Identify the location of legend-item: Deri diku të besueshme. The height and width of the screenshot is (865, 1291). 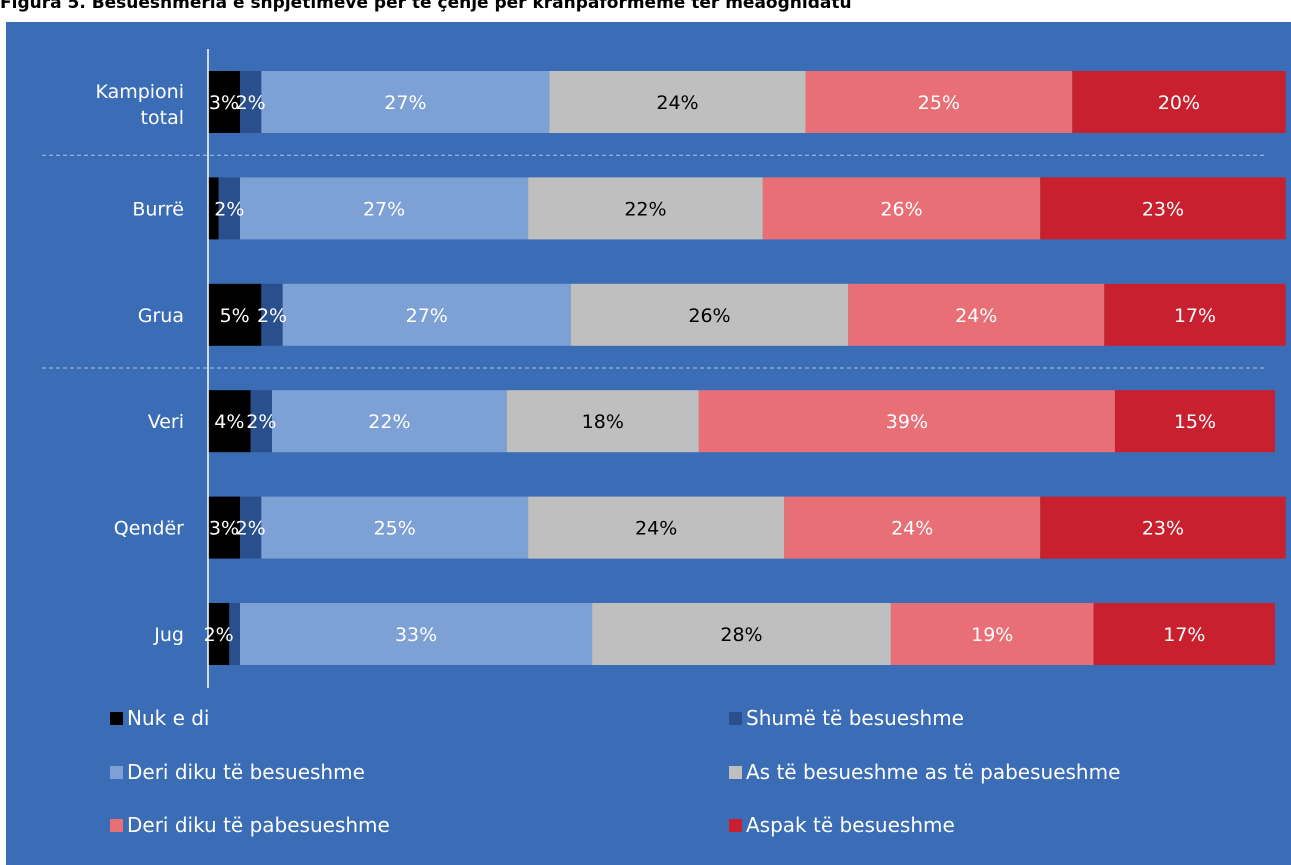
(237, 772).